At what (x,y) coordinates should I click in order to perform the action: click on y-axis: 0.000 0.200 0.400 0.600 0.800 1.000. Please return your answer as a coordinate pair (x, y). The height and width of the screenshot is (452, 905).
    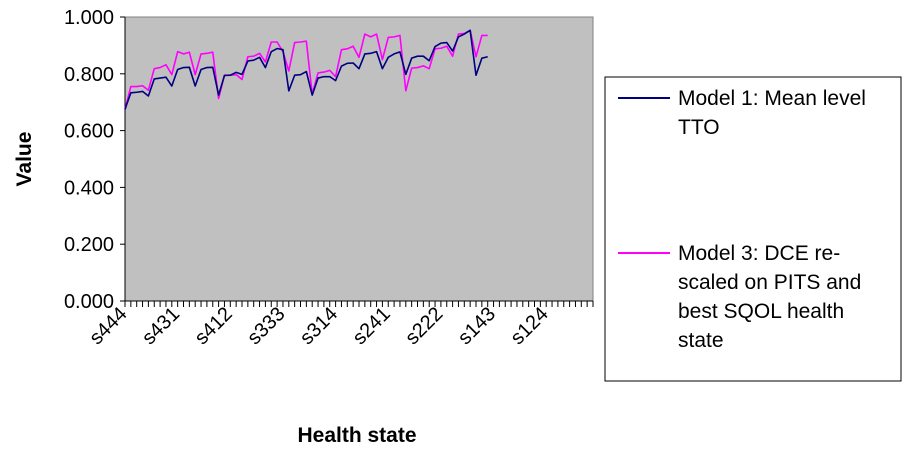
    Looking at the image, I should click on (95, 160).